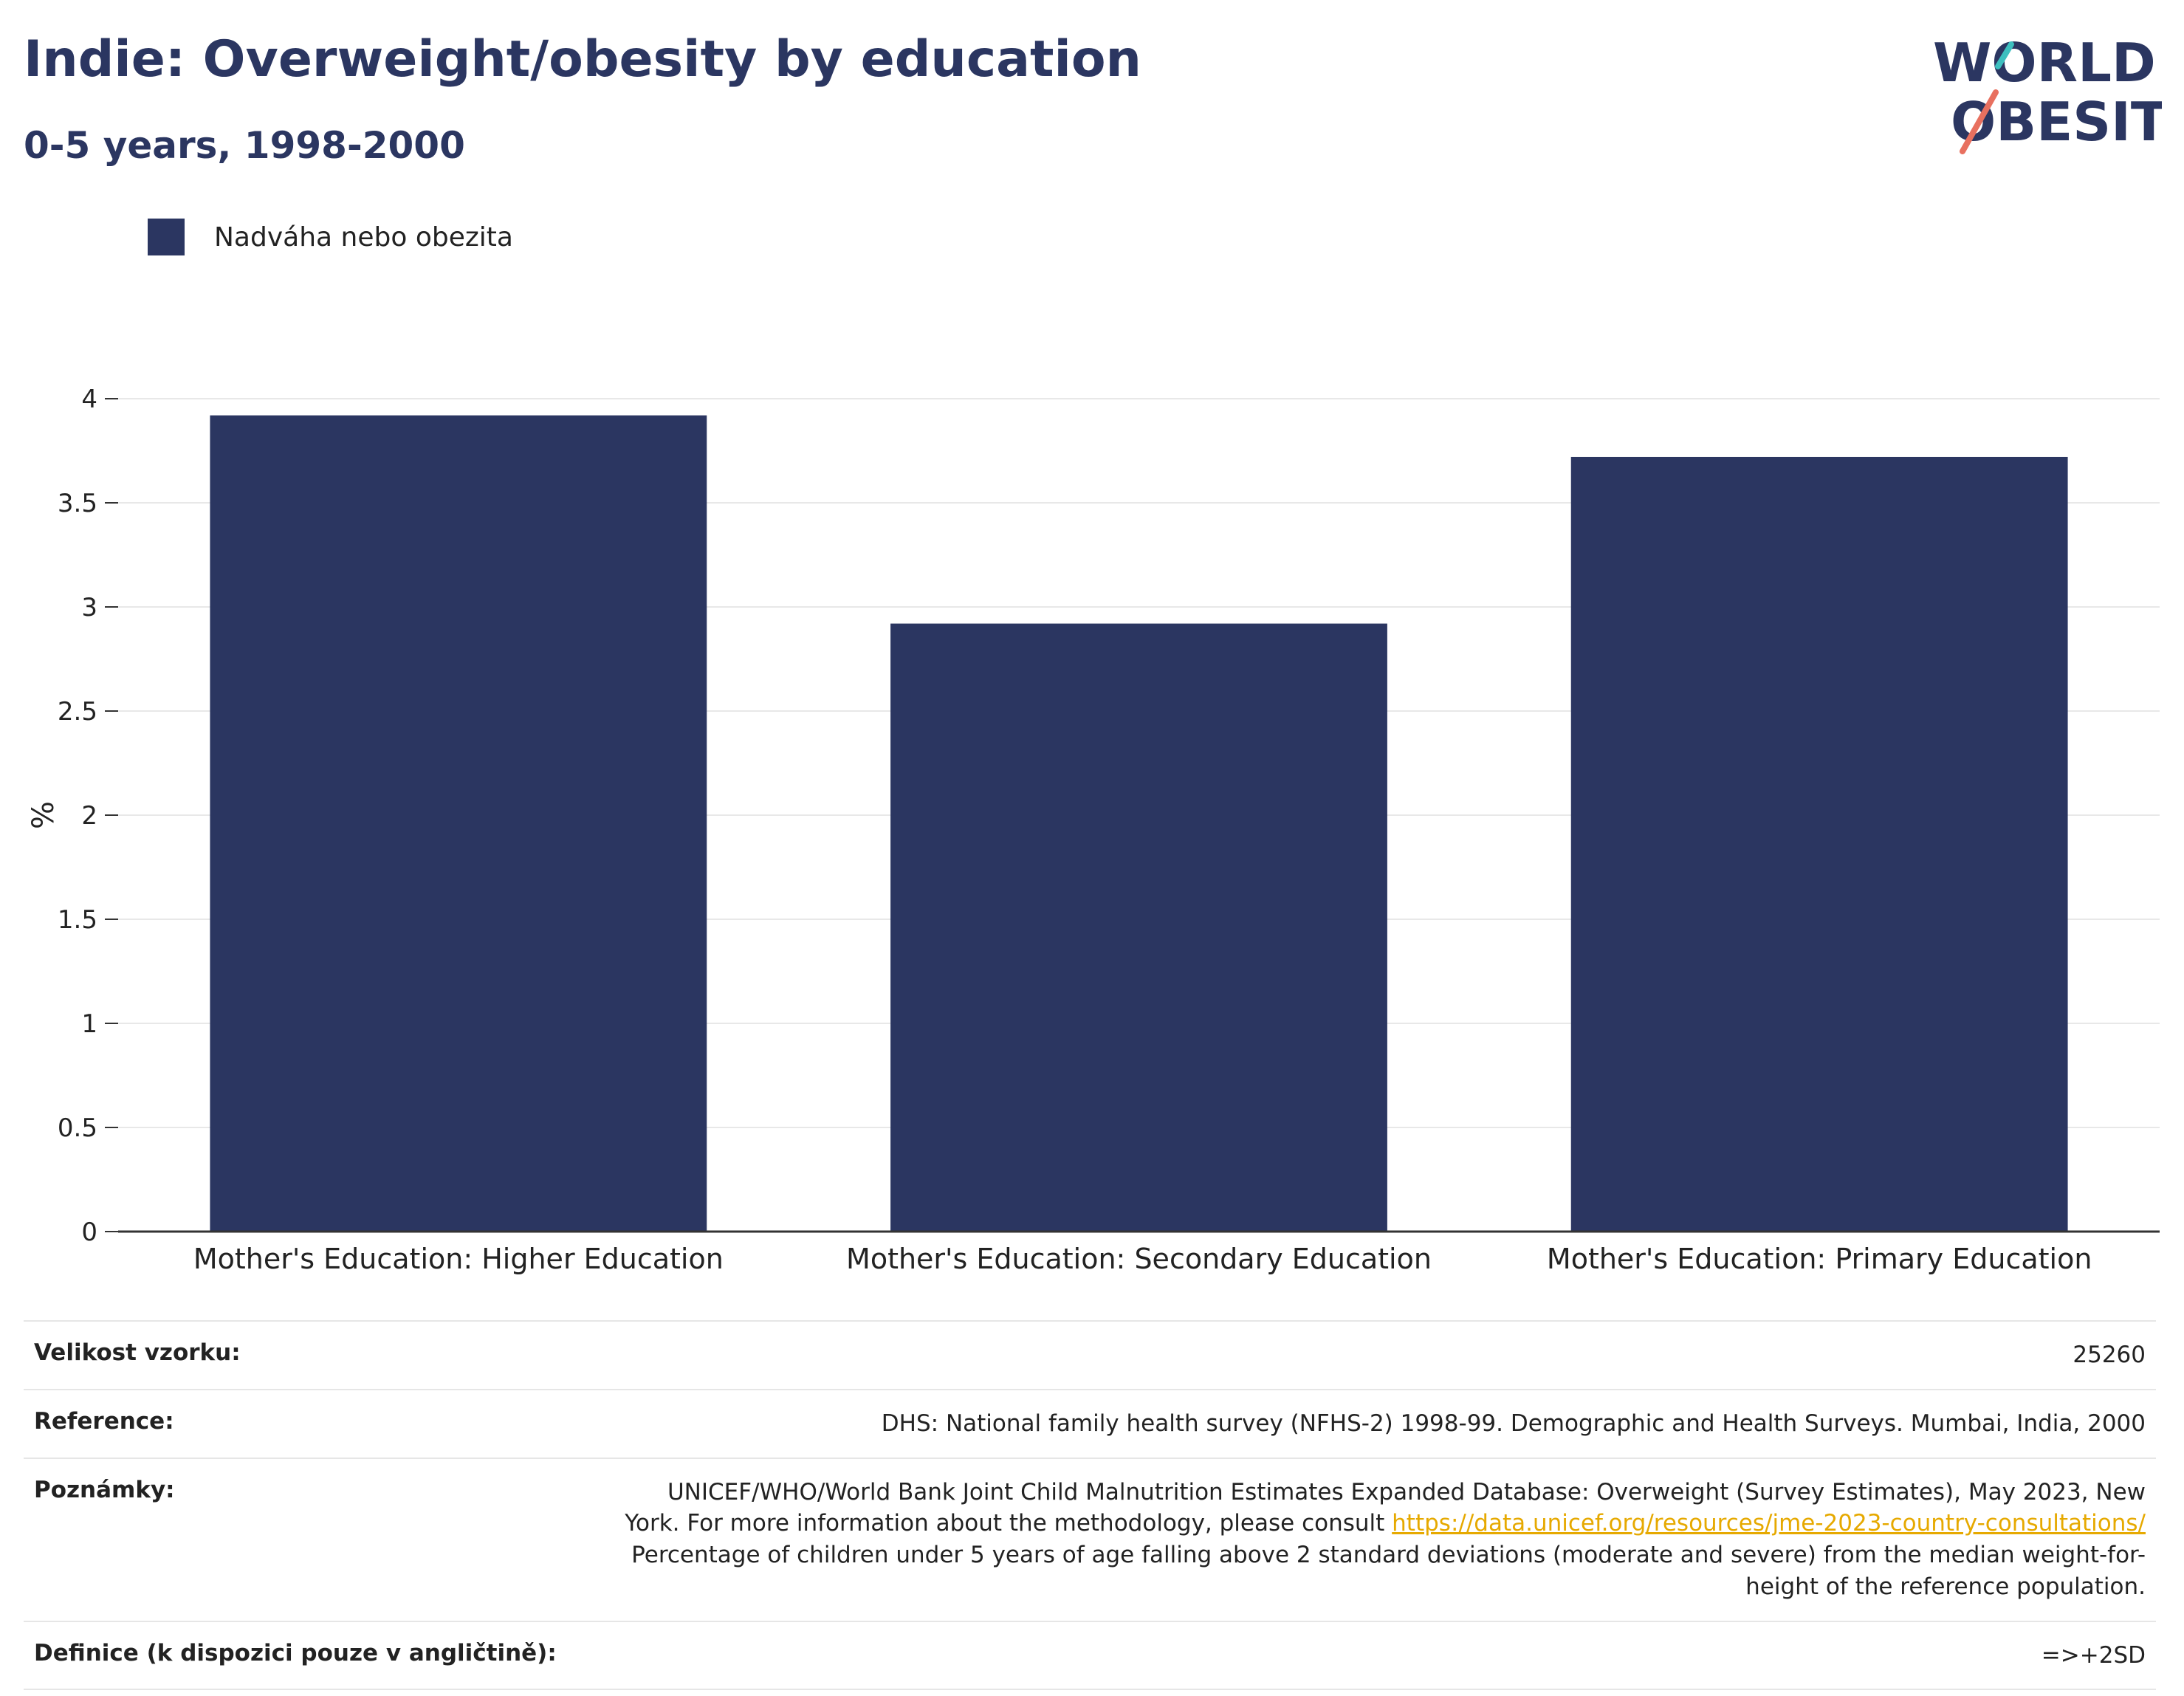  Describe the element at coordinates (77, 503) in the screenshot. I see `y-tick-label: 3.5` at that location.